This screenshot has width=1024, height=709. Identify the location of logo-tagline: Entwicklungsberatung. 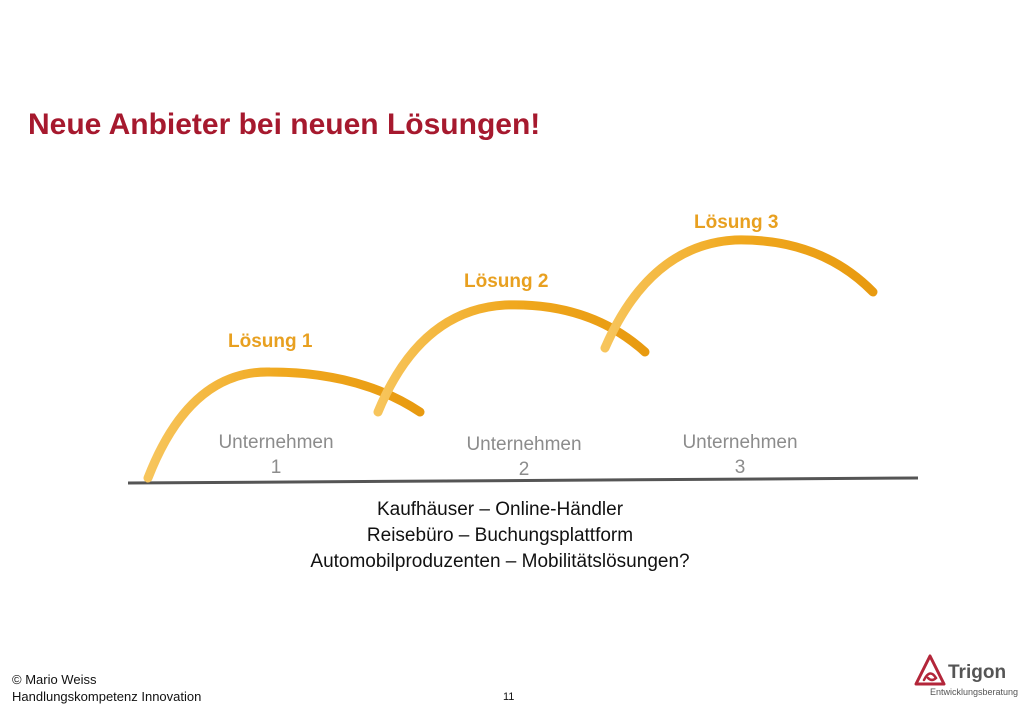
(974, 692).